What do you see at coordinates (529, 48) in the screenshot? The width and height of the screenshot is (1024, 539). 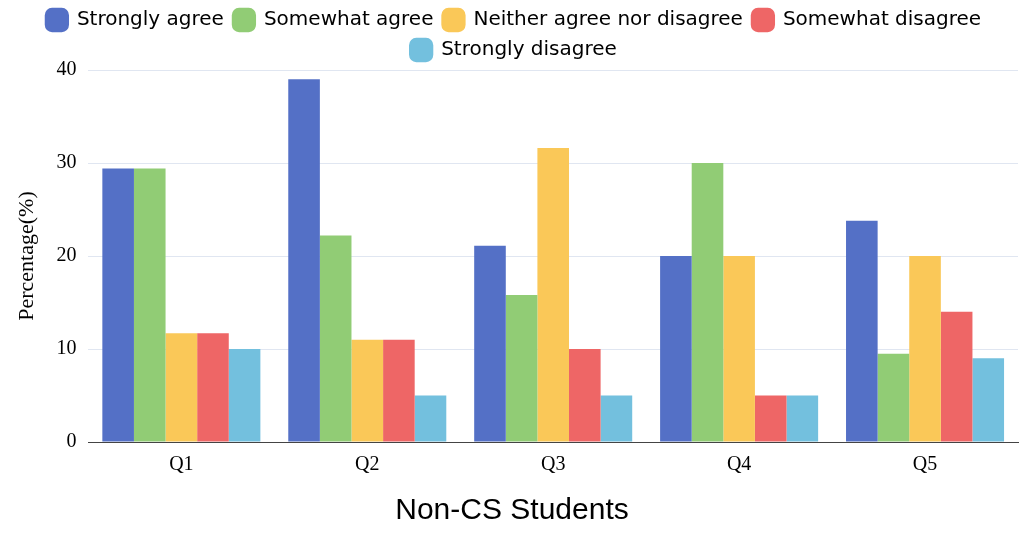 I see `legend-label: Strongly disagree` at bounding box center [529, 48].